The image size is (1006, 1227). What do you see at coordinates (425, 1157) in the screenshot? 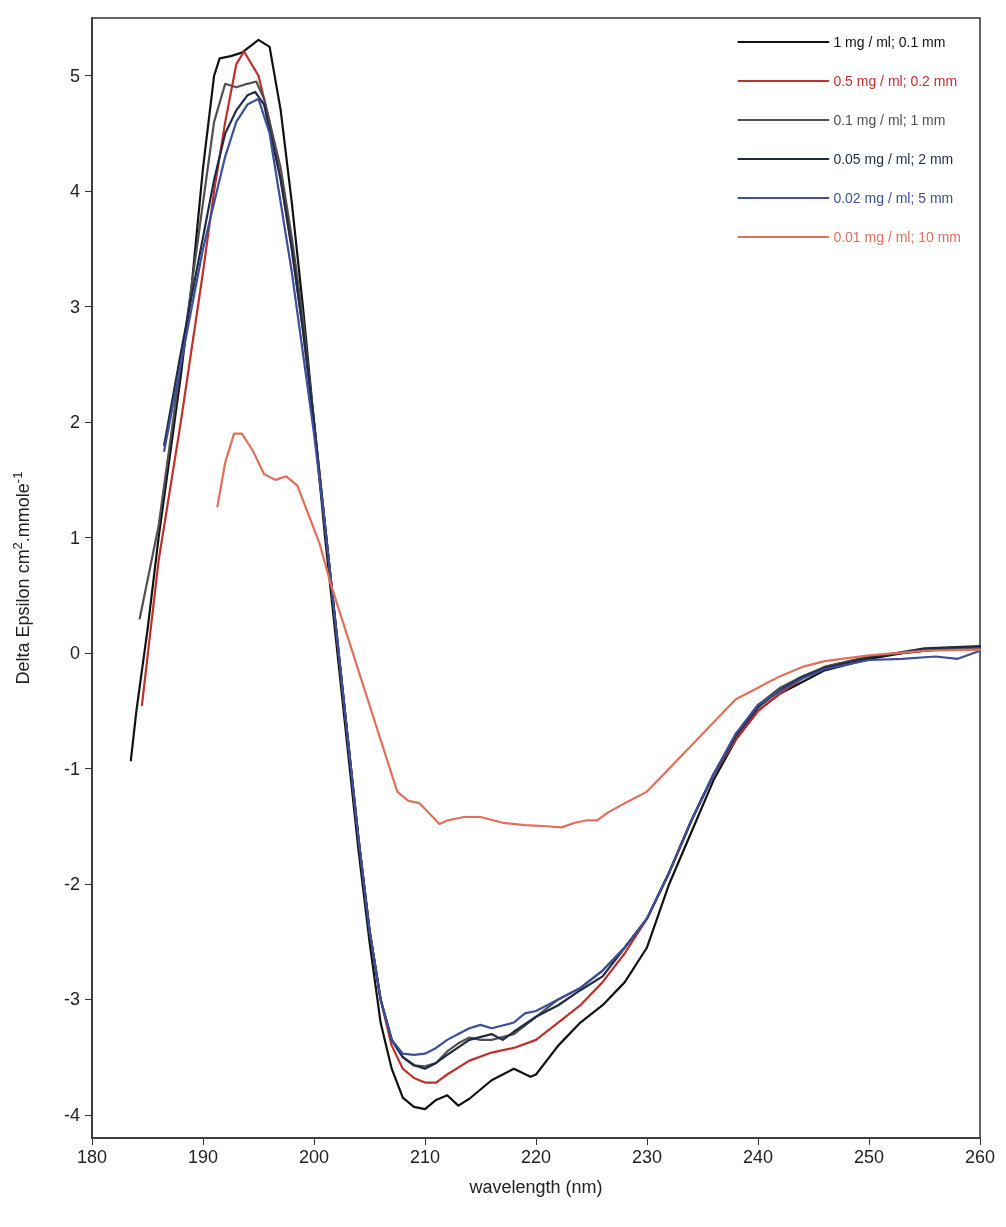
I see `x-tick-label: 210` at bounding box center [425, 1157].